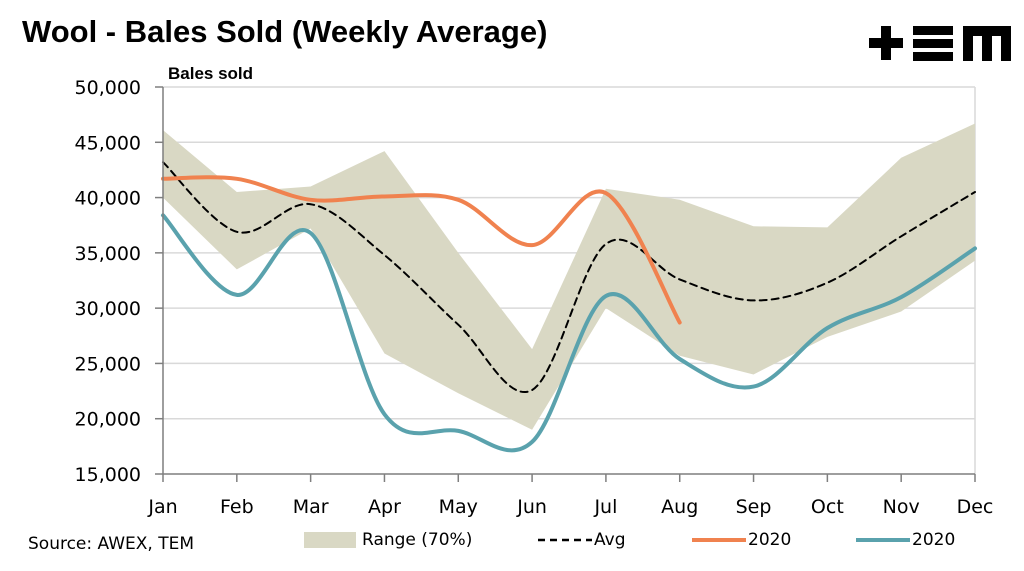 The image size is (1024, 571). Describe the element at coordinates (417, 540) in the screenshot. I see `legend-label-range: Range (70%)` at that location.